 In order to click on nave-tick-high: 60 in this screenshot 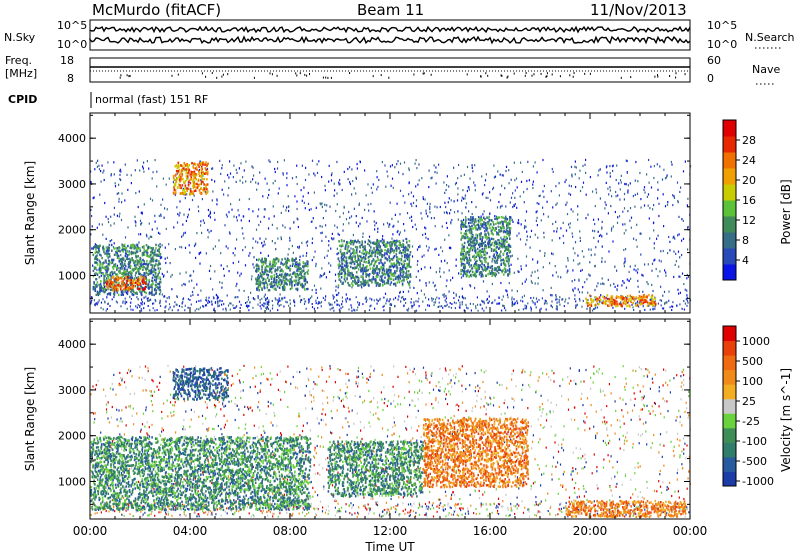, I will do `click(714, 60)`.